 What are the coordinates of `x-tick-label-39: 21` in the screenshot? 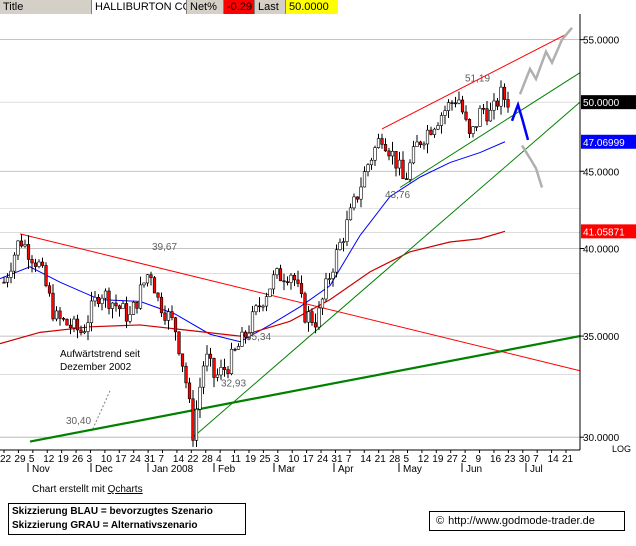 It's located at (568, 459).